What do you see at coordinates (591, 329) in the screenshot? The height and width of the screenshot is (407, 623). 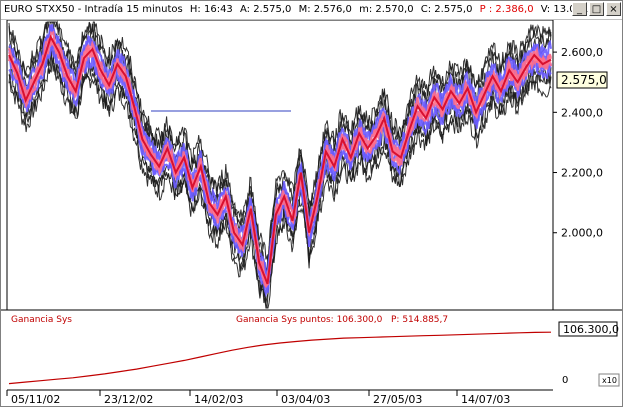 I see `sub-value-label: 106.300,0` at bounding box center [591, 329].